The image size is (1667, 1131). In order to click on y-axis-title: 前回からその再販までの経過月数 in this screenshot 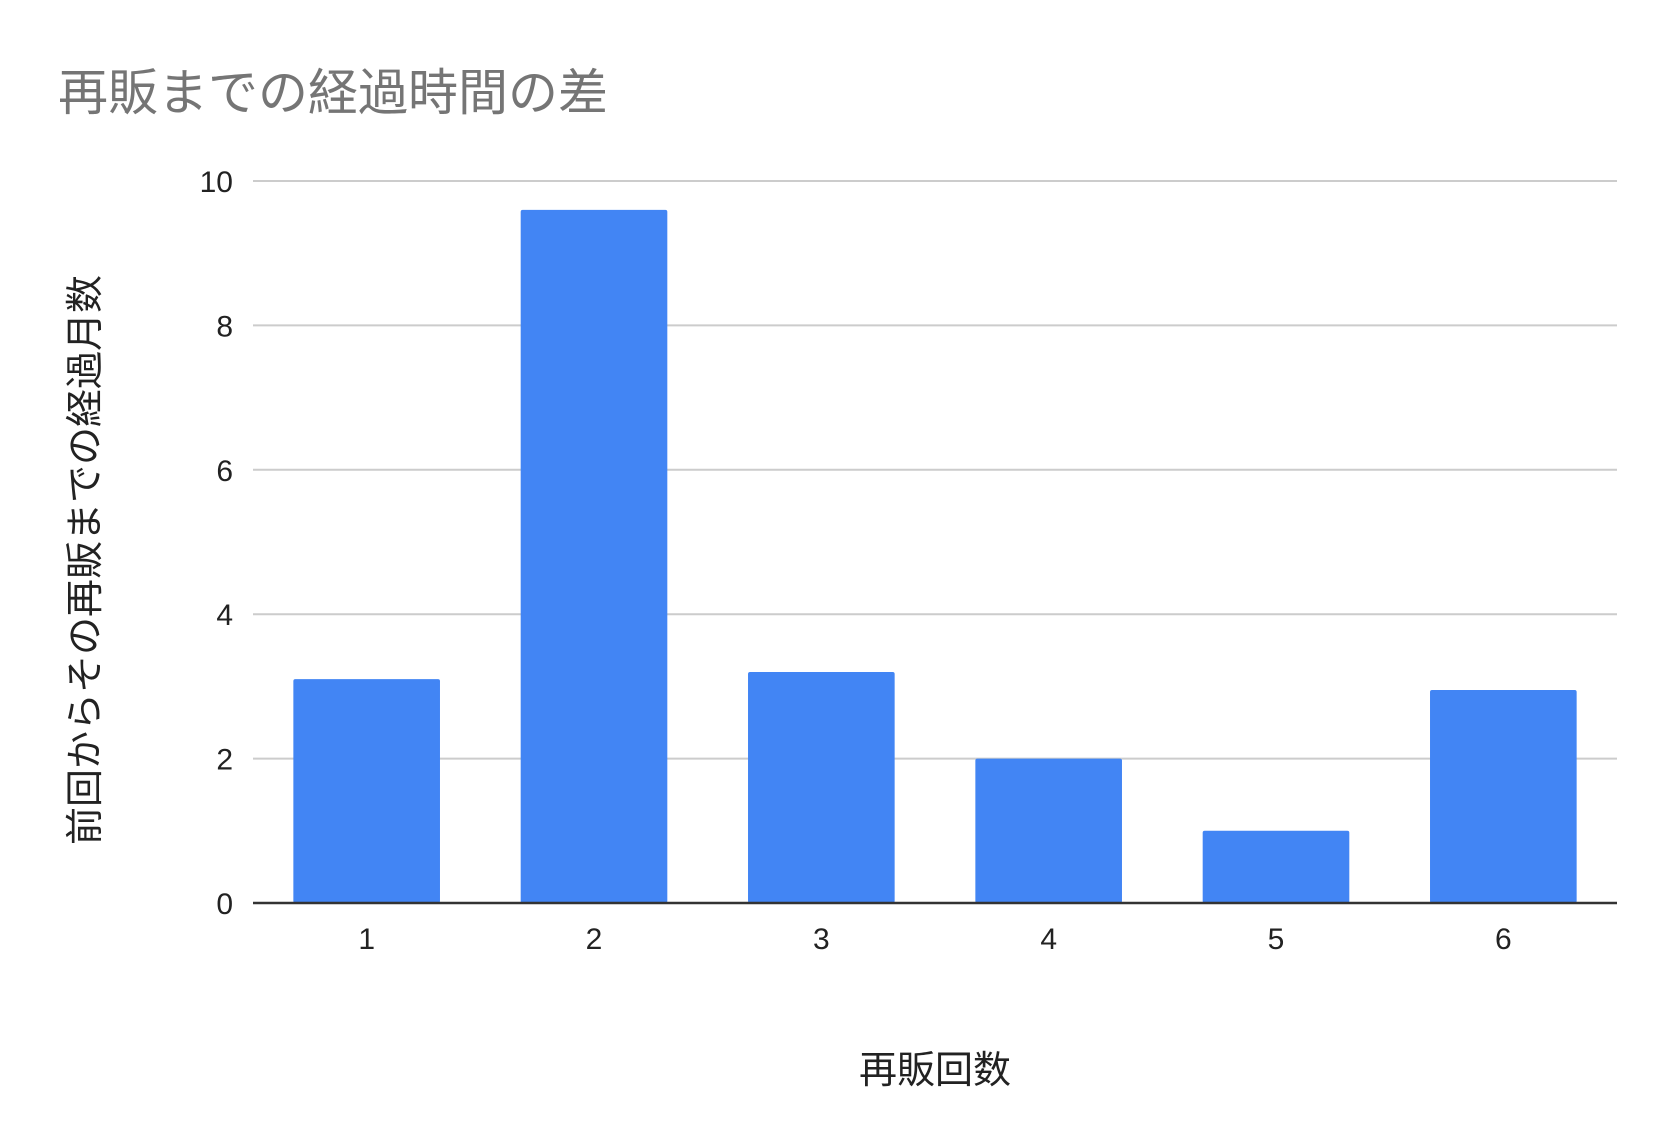, I will do `click(85, 560)`.